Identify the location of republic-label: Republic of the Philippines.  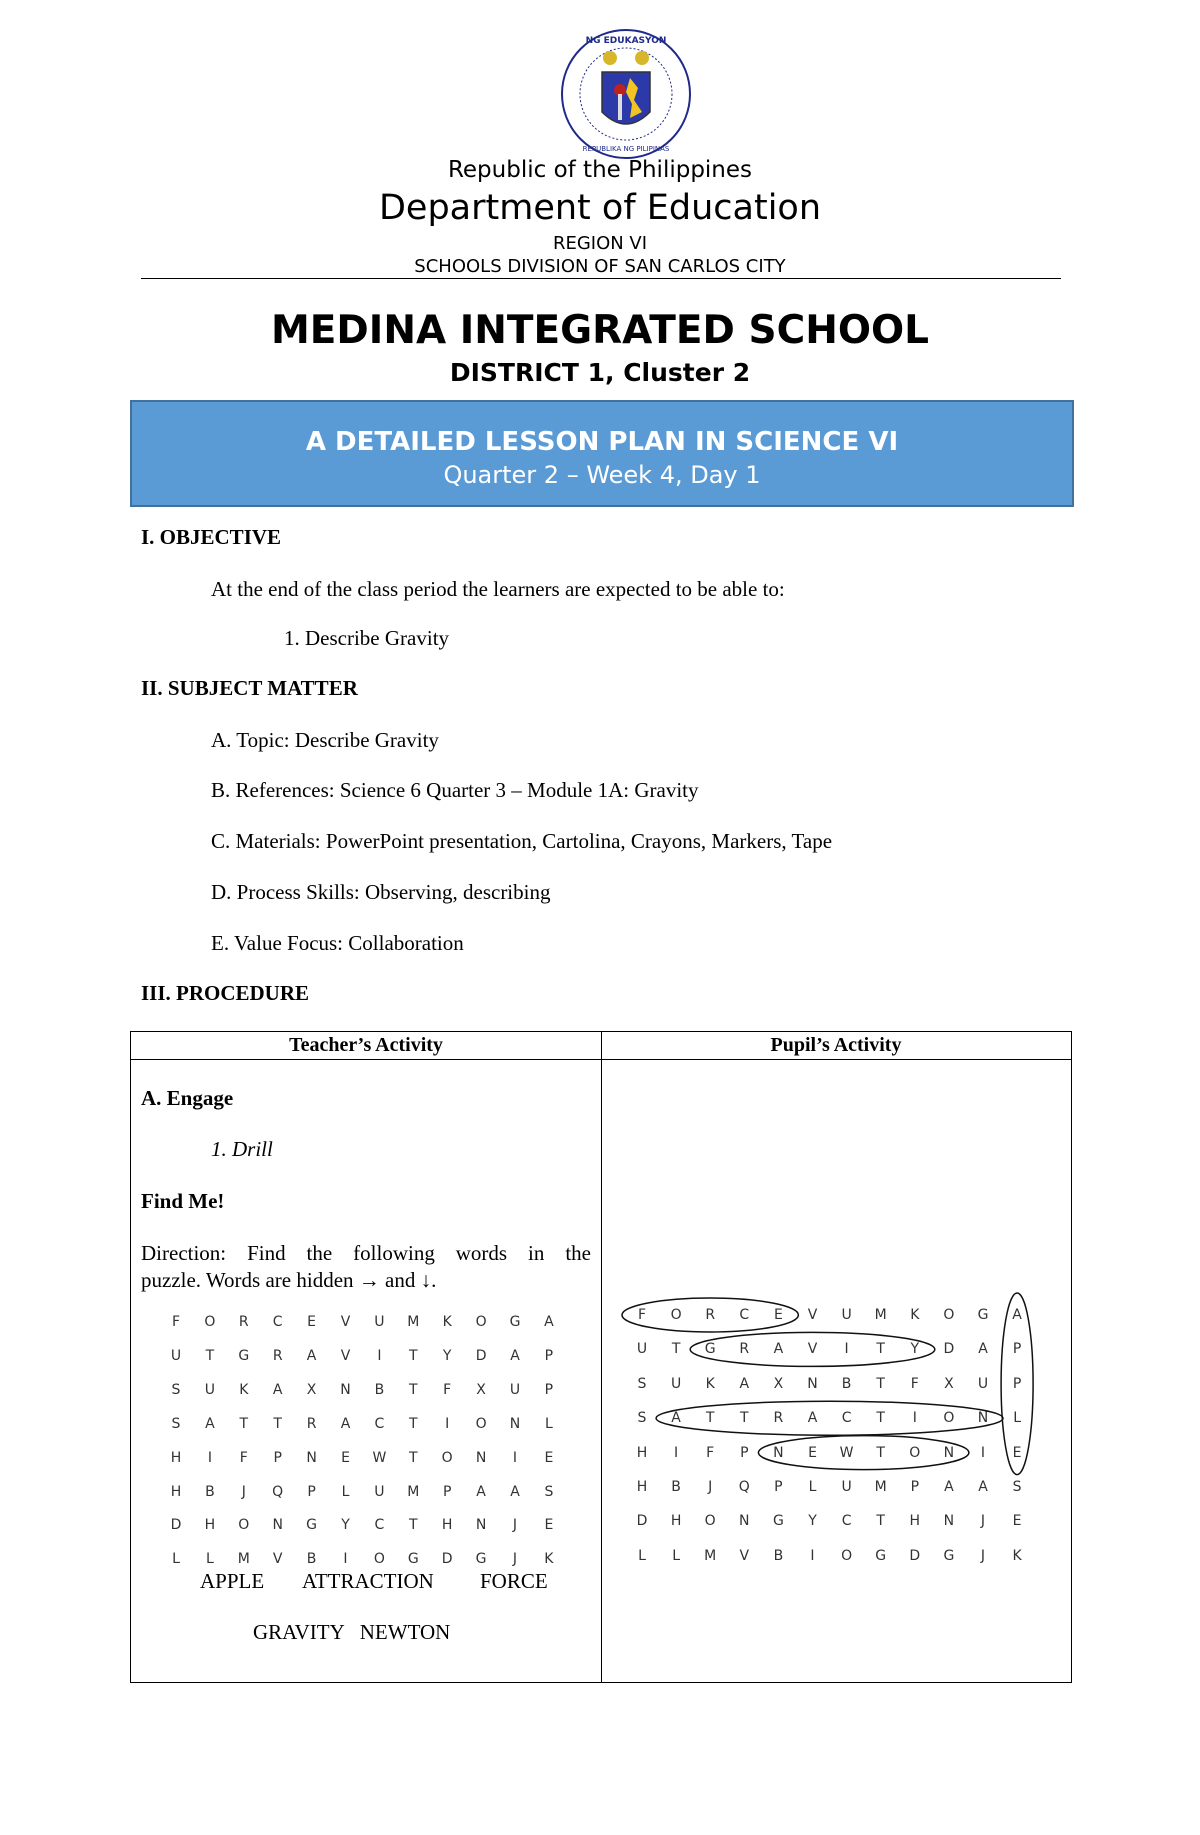
(600, 170).